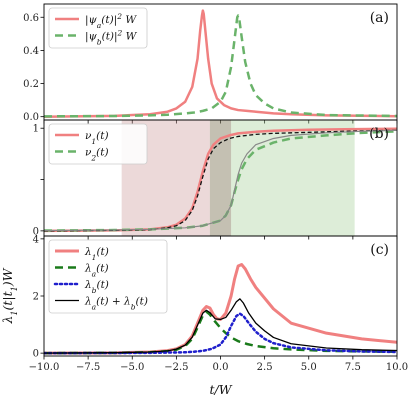 The height and width of the screenshot is (402, 409). I want to click on y-tick-label: 2, so click(36, 297).